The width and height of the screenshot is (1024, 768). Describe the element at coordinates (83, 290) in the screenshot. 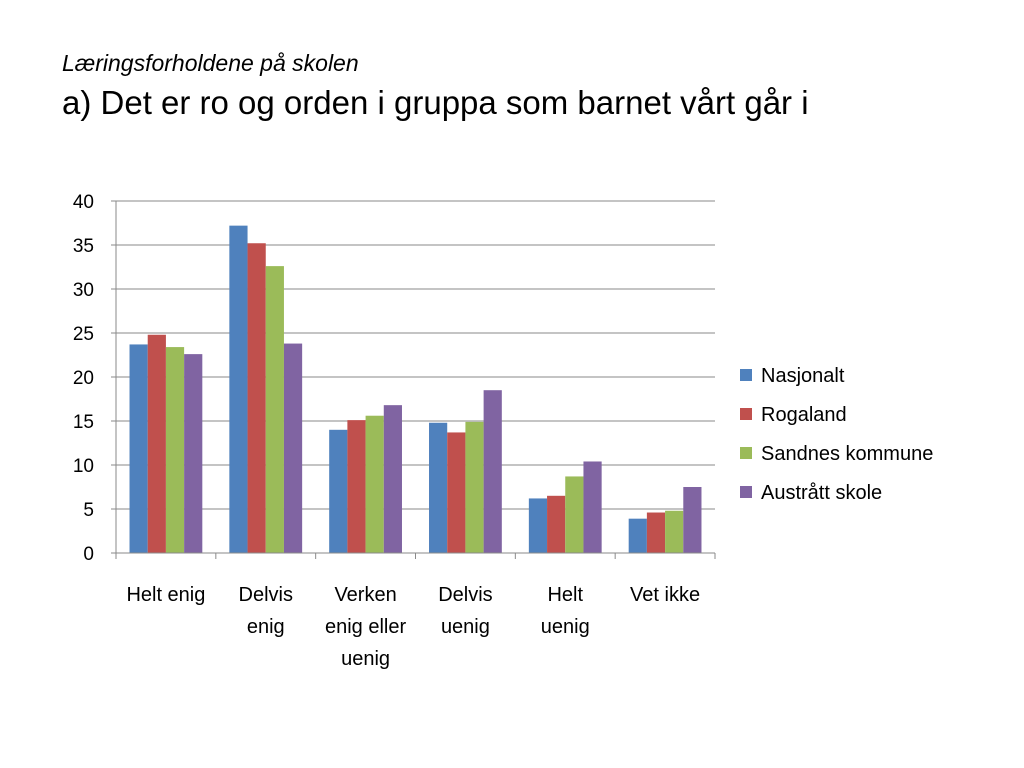

I see `y-tick-label: 30` at that location.